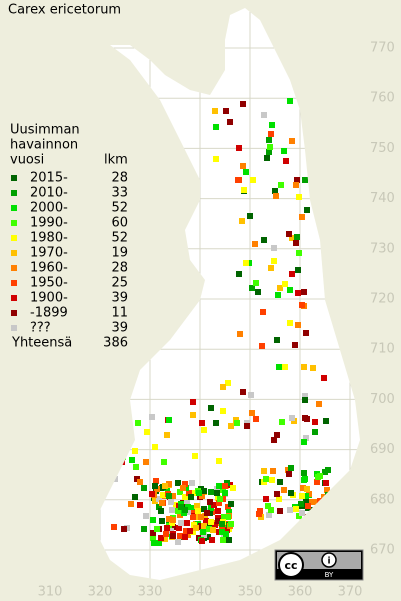 This screenshot has height=601, width=401. I want to click on legend-count: 33, so click(119, 193).